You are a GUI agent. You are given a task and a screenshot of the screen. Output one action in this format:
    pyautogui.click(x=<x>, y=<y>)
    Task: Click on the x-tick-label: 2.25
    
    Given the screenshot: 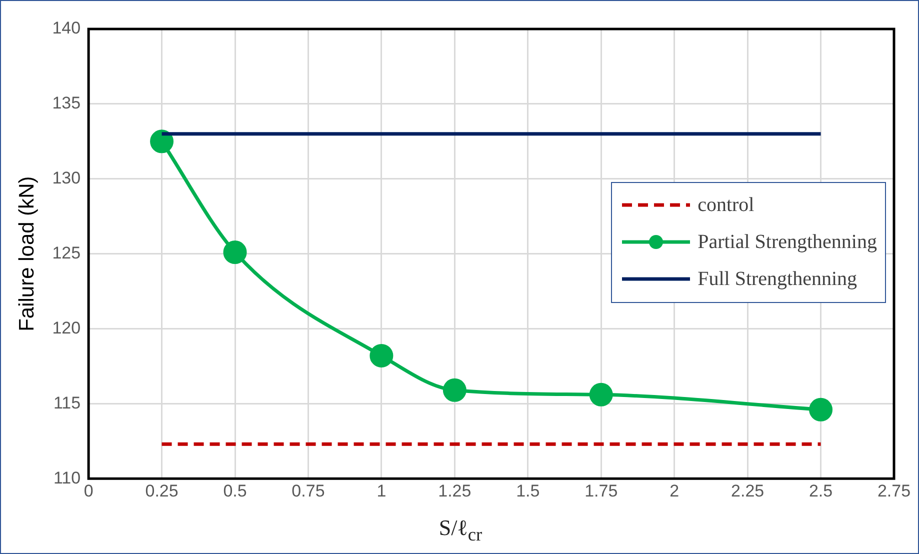 What is the action you would take?
    pyautogui.click(x=747, y=490)
    